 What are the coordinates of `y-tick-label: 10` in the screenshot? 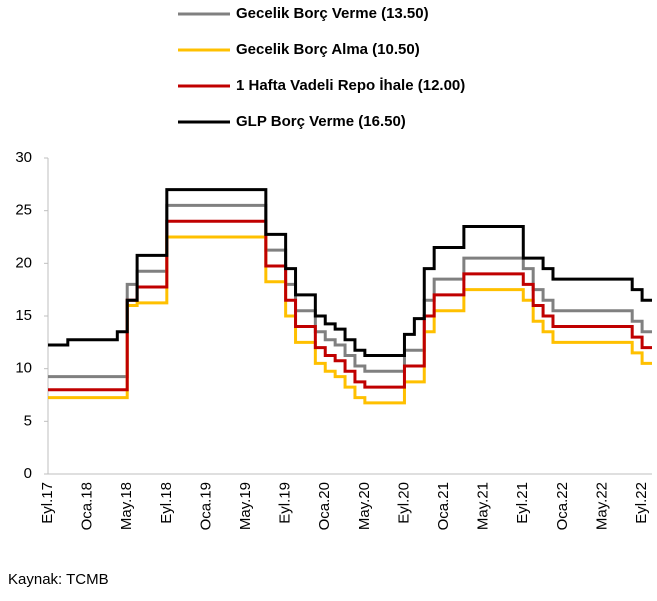 It's located at (23, 368).